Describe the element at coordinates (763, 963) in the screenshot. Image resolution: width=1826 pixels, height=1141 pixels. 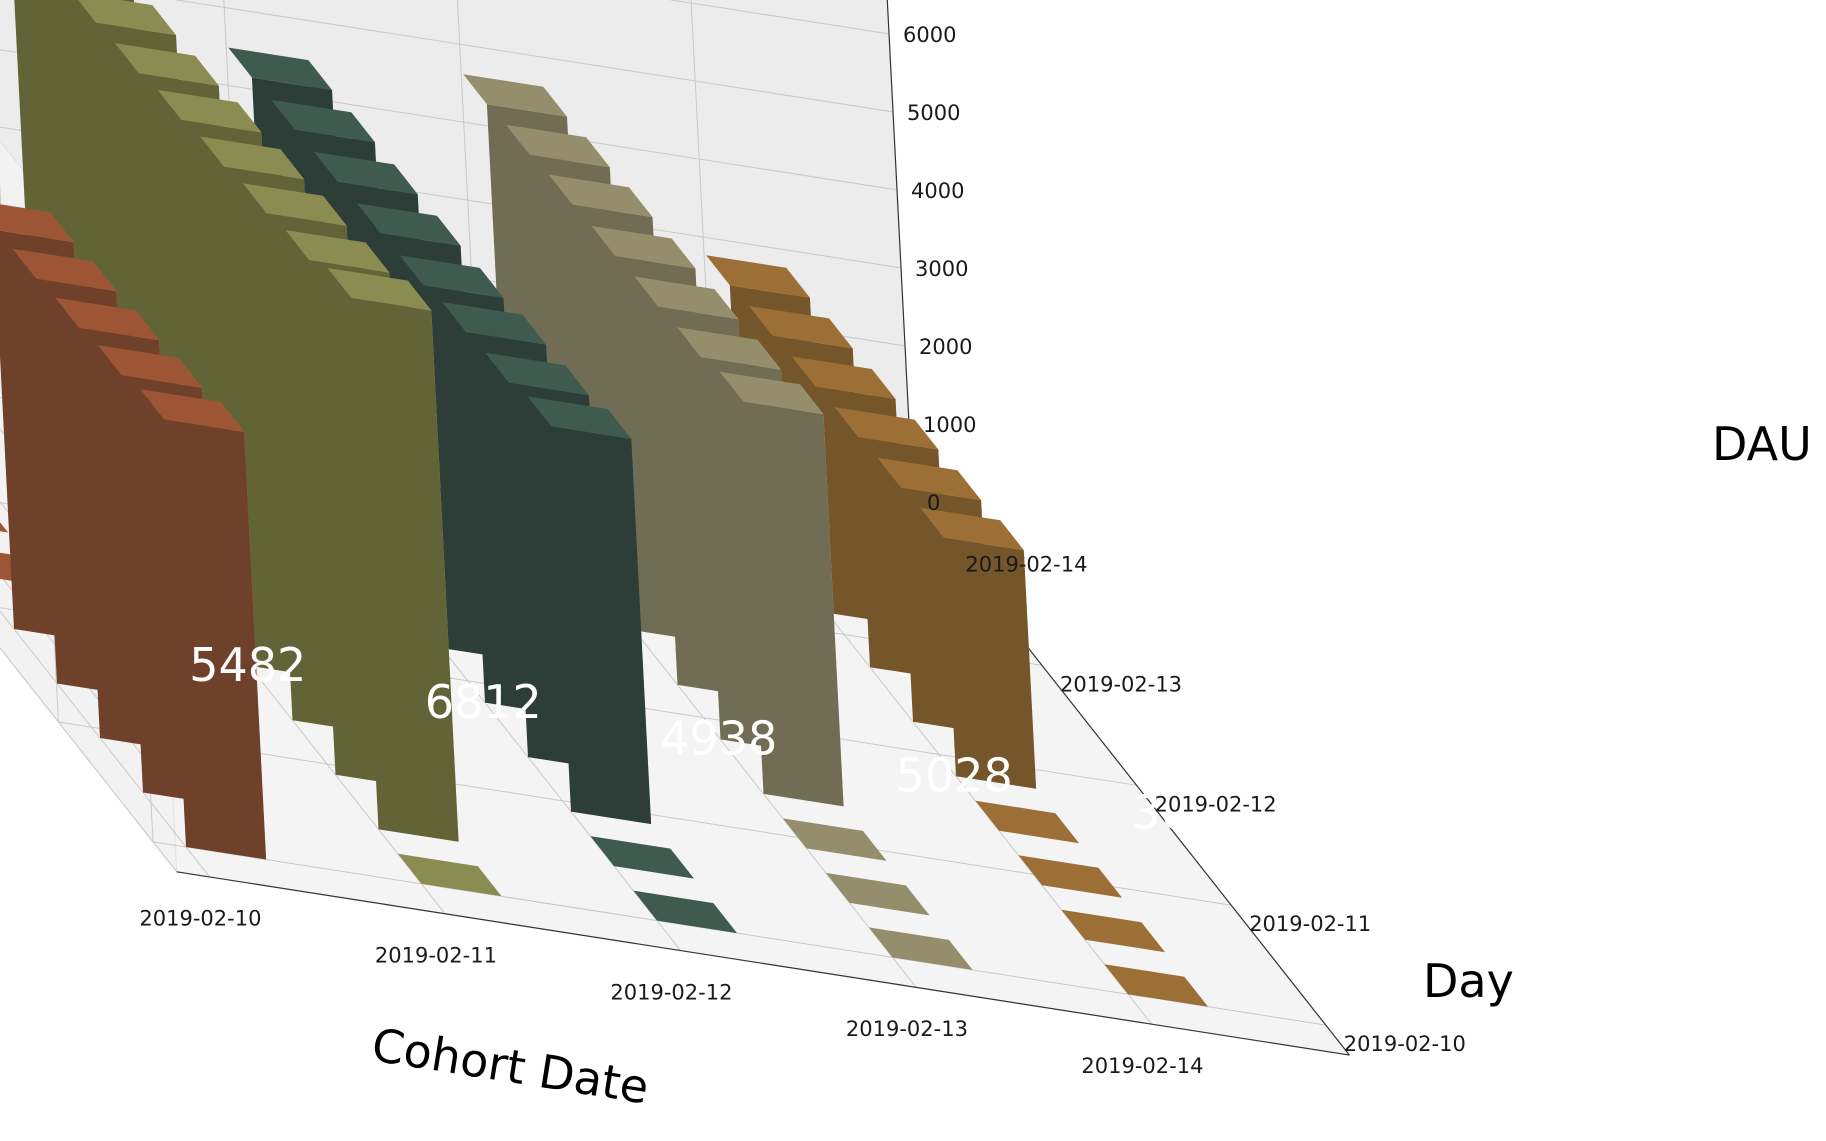
I see `x-axis-line` at that location.